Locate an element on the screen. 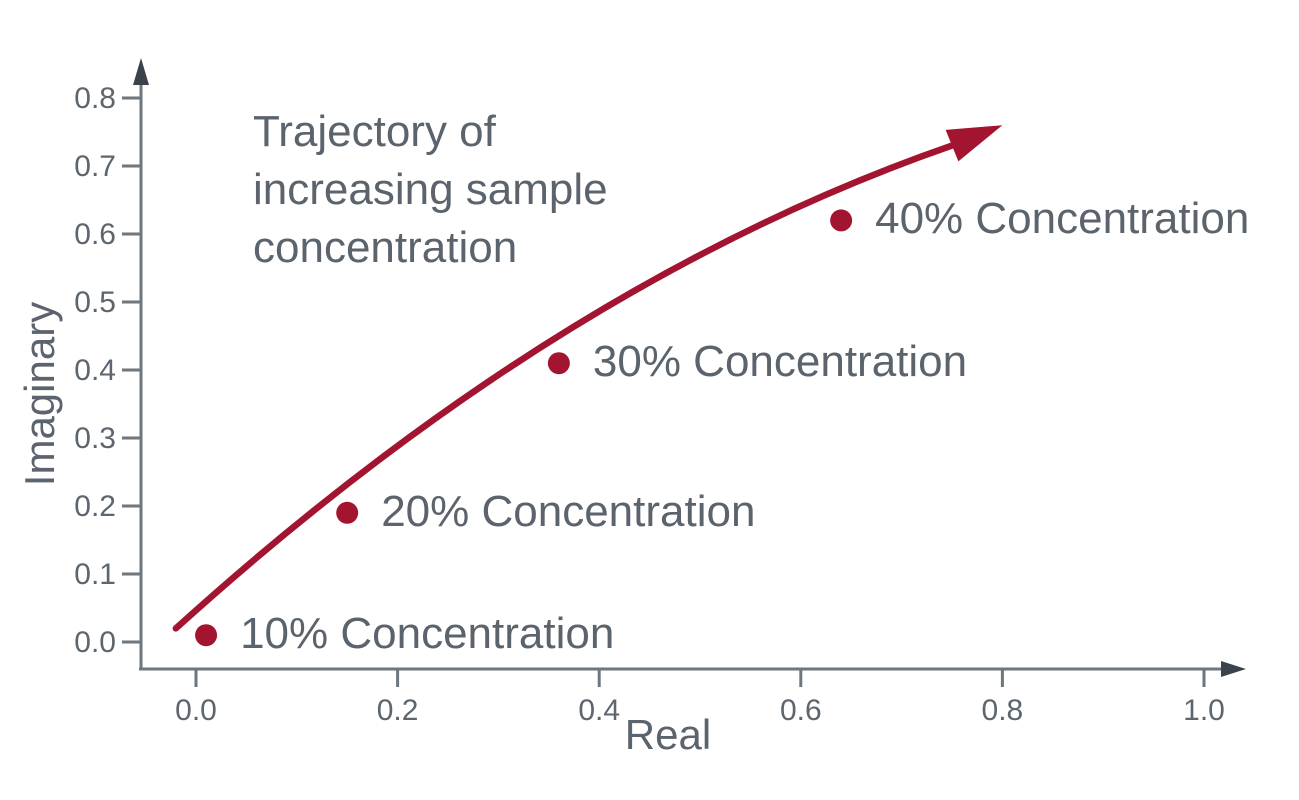 Image resolution: width=1299 pixels, height=800 pixels. point-label-20pct: 20% Concentration is located at coordinates (568, 511).